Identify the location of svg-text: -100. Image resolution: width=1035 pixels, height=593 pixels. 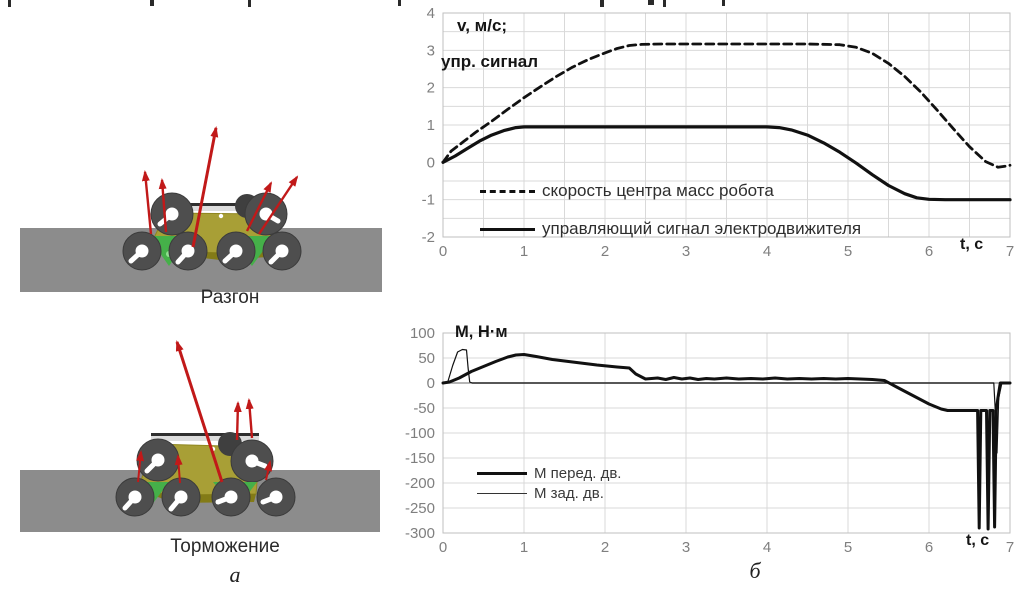
(420, 433).